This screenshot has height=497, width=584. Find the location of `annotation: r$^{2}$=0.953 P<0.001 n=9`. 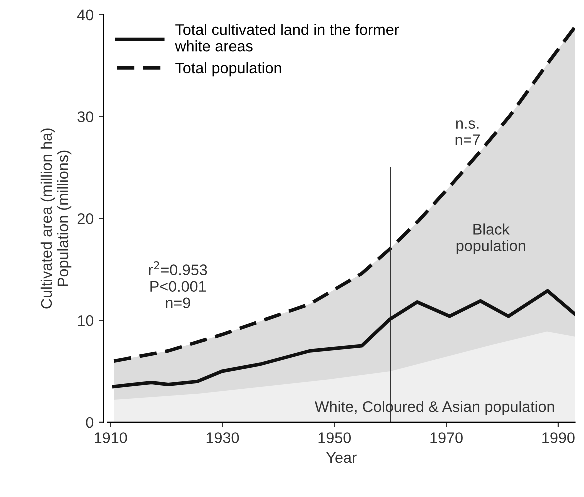

annotation: r$^{2}$=0.953 P<0.001 n=9 is located at coordinates (178, 285).